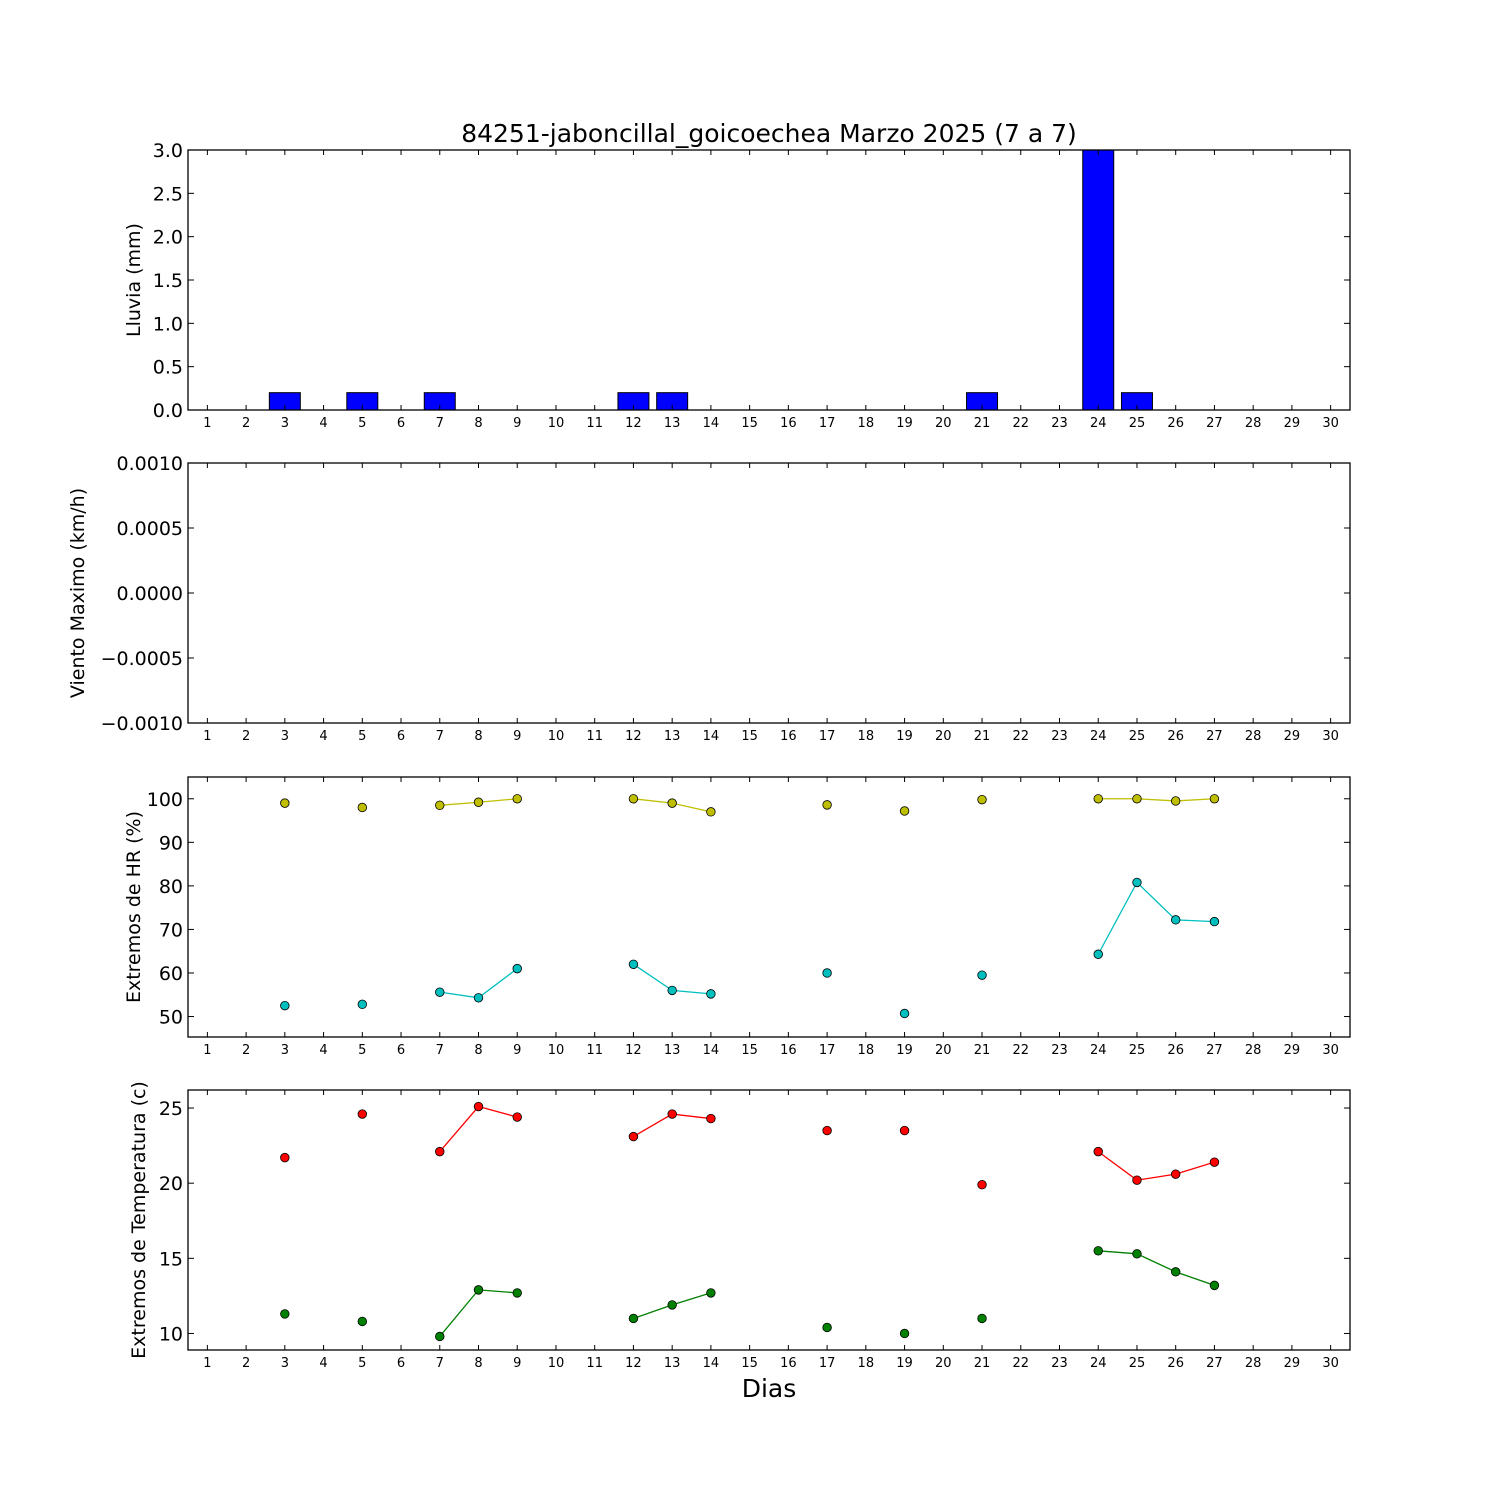 The height and width of the screenshot is (1500, 1500). I want to click on y-tick-label: 0.5, so click(168, 368).